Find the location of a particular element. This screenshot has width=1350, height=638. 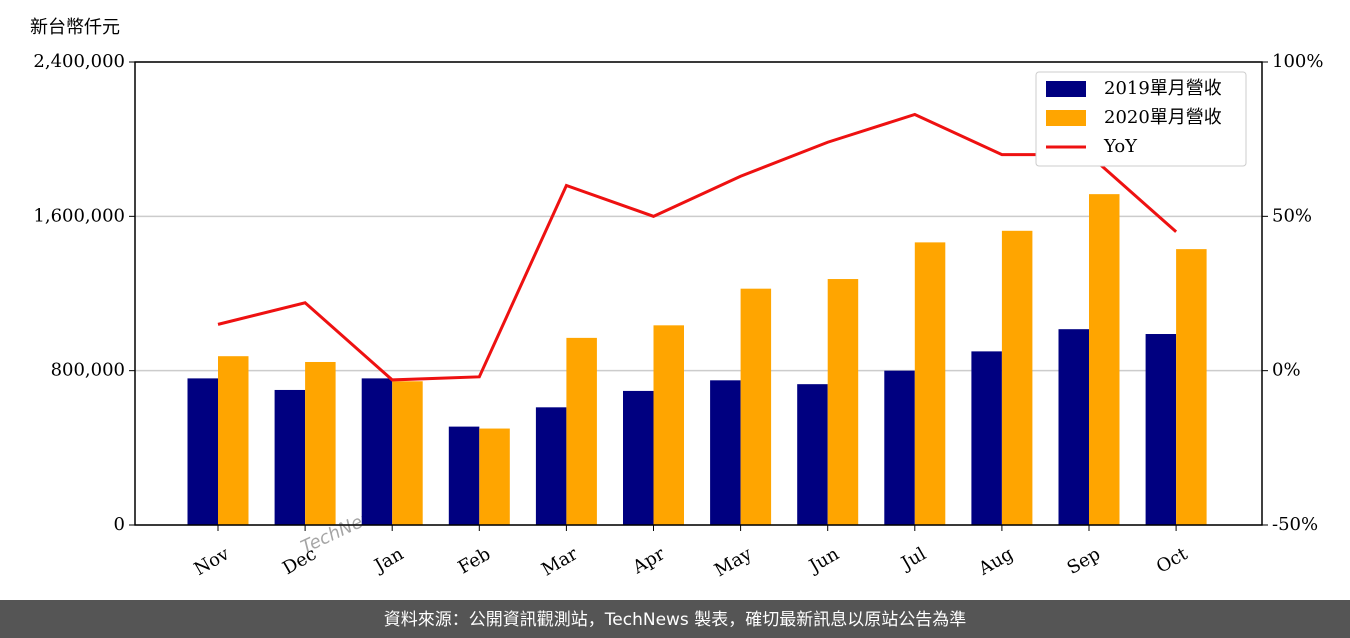

footer: 資料來源：公開資訊觀測站，TechNews 製表，確切最新訊息以原站公告為準 is located at coordinates (675, 620).